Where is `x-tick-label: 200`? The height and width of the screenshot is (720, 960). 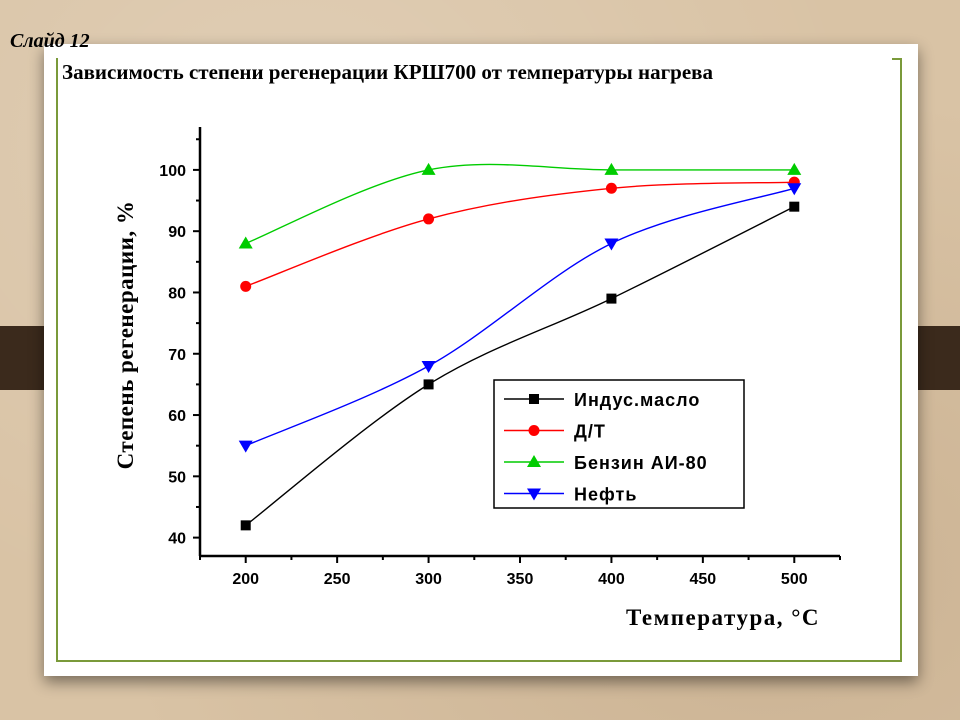
x-tick-label: 200 is located at coordinates (245, 579).